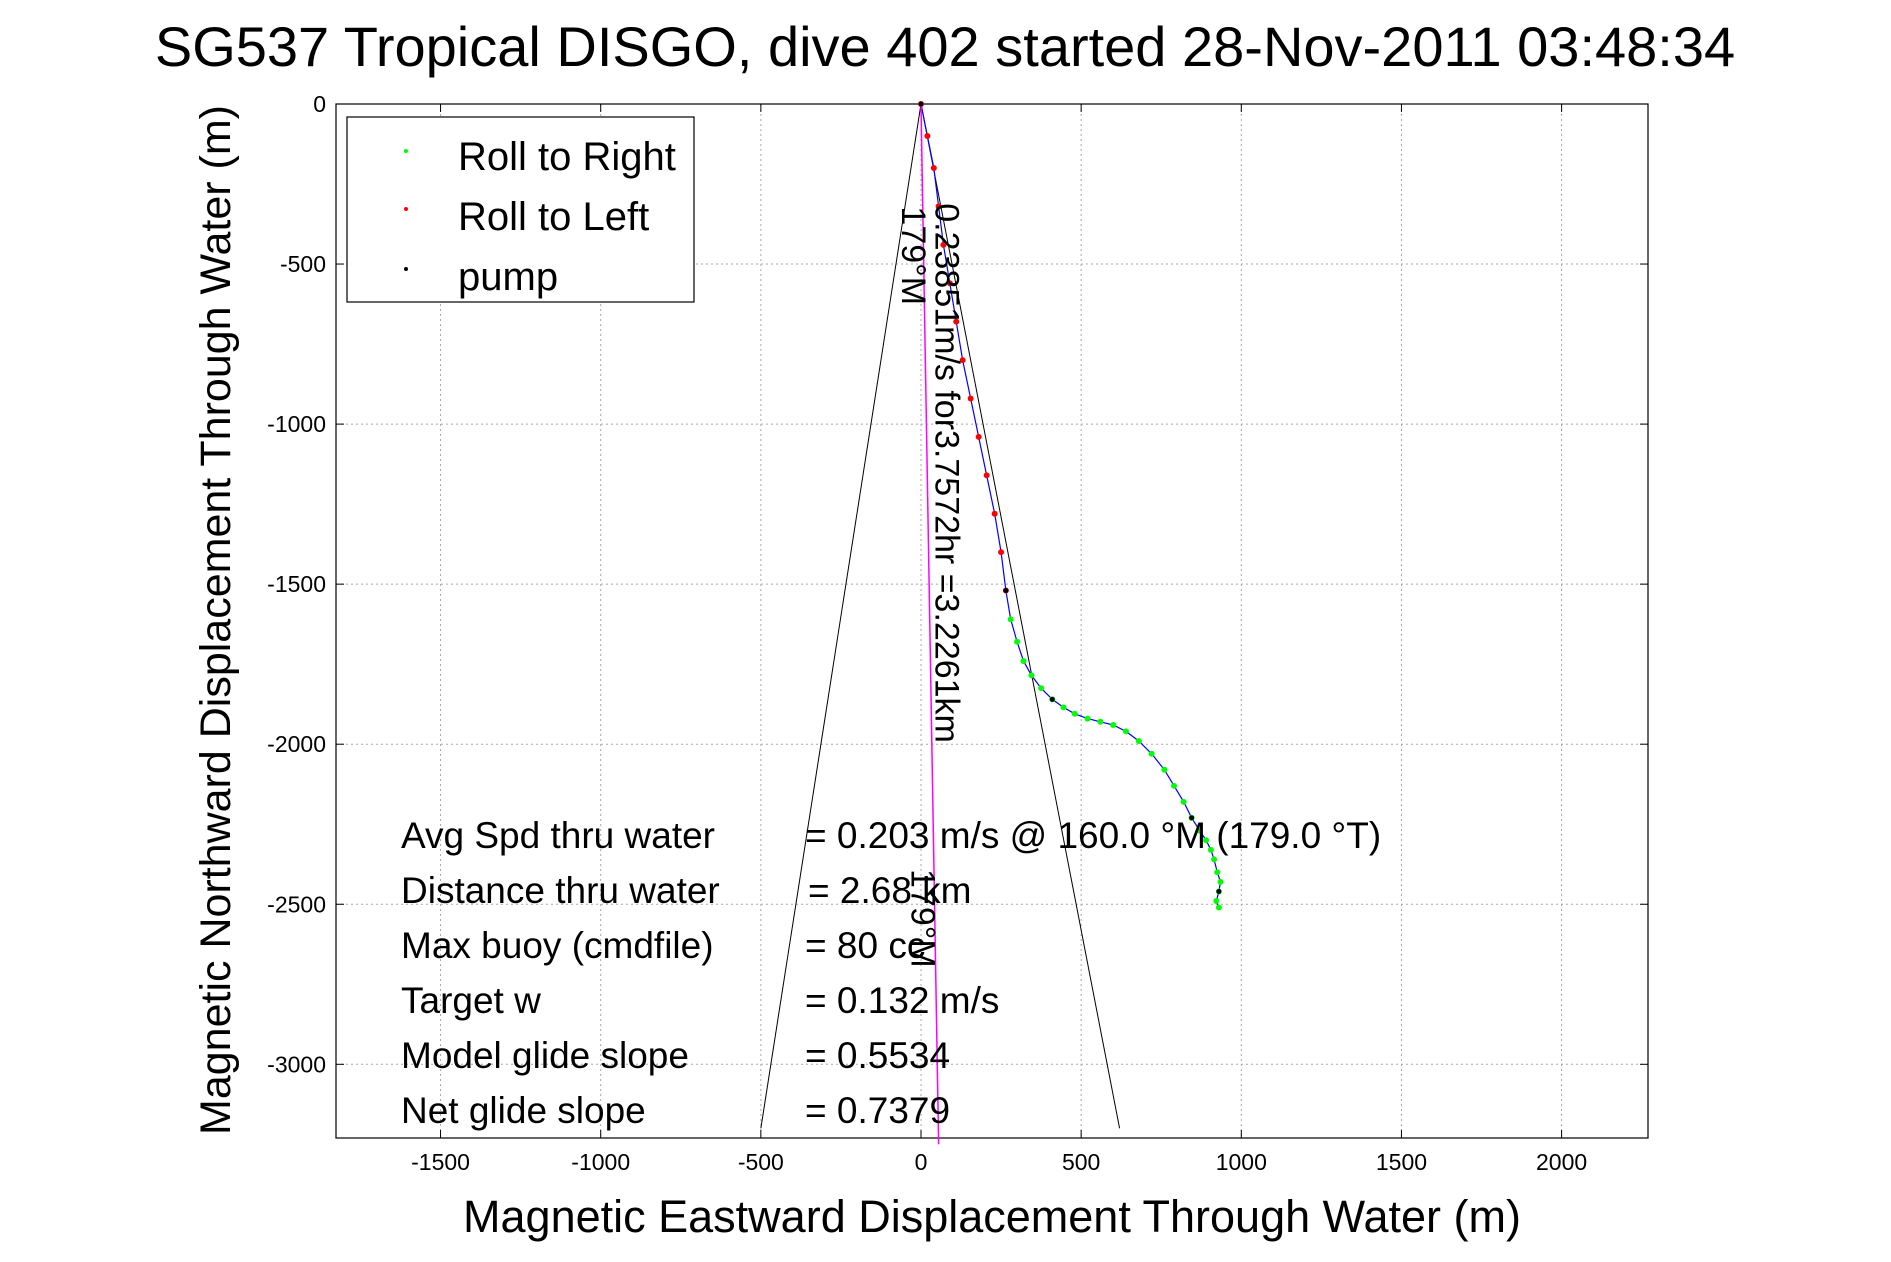 Image resolution: width=1891 pixels, height=1262 pixels. I want to click on annotation-2: 179°M, so click(922, 918).